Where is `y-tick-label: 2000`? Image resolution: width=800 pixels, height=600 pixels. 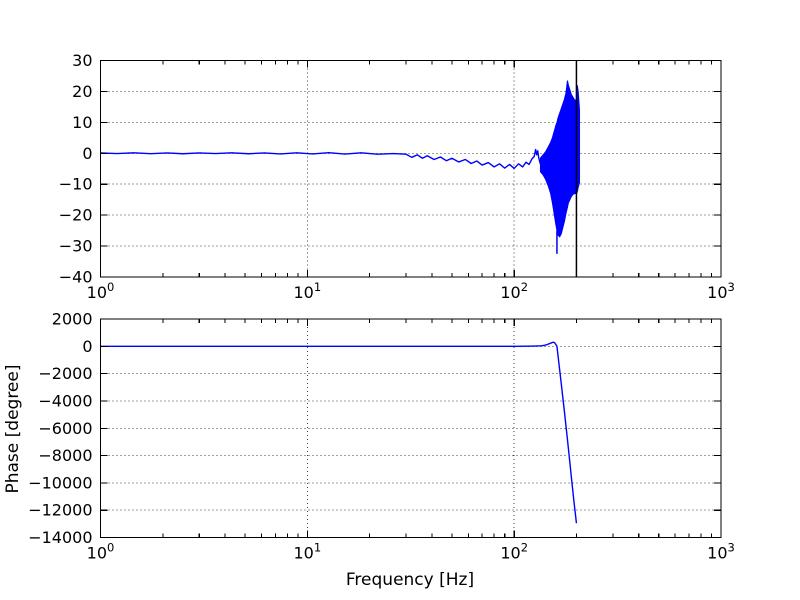 y-tick-label: 2000 is located at coordinates (72, 319).